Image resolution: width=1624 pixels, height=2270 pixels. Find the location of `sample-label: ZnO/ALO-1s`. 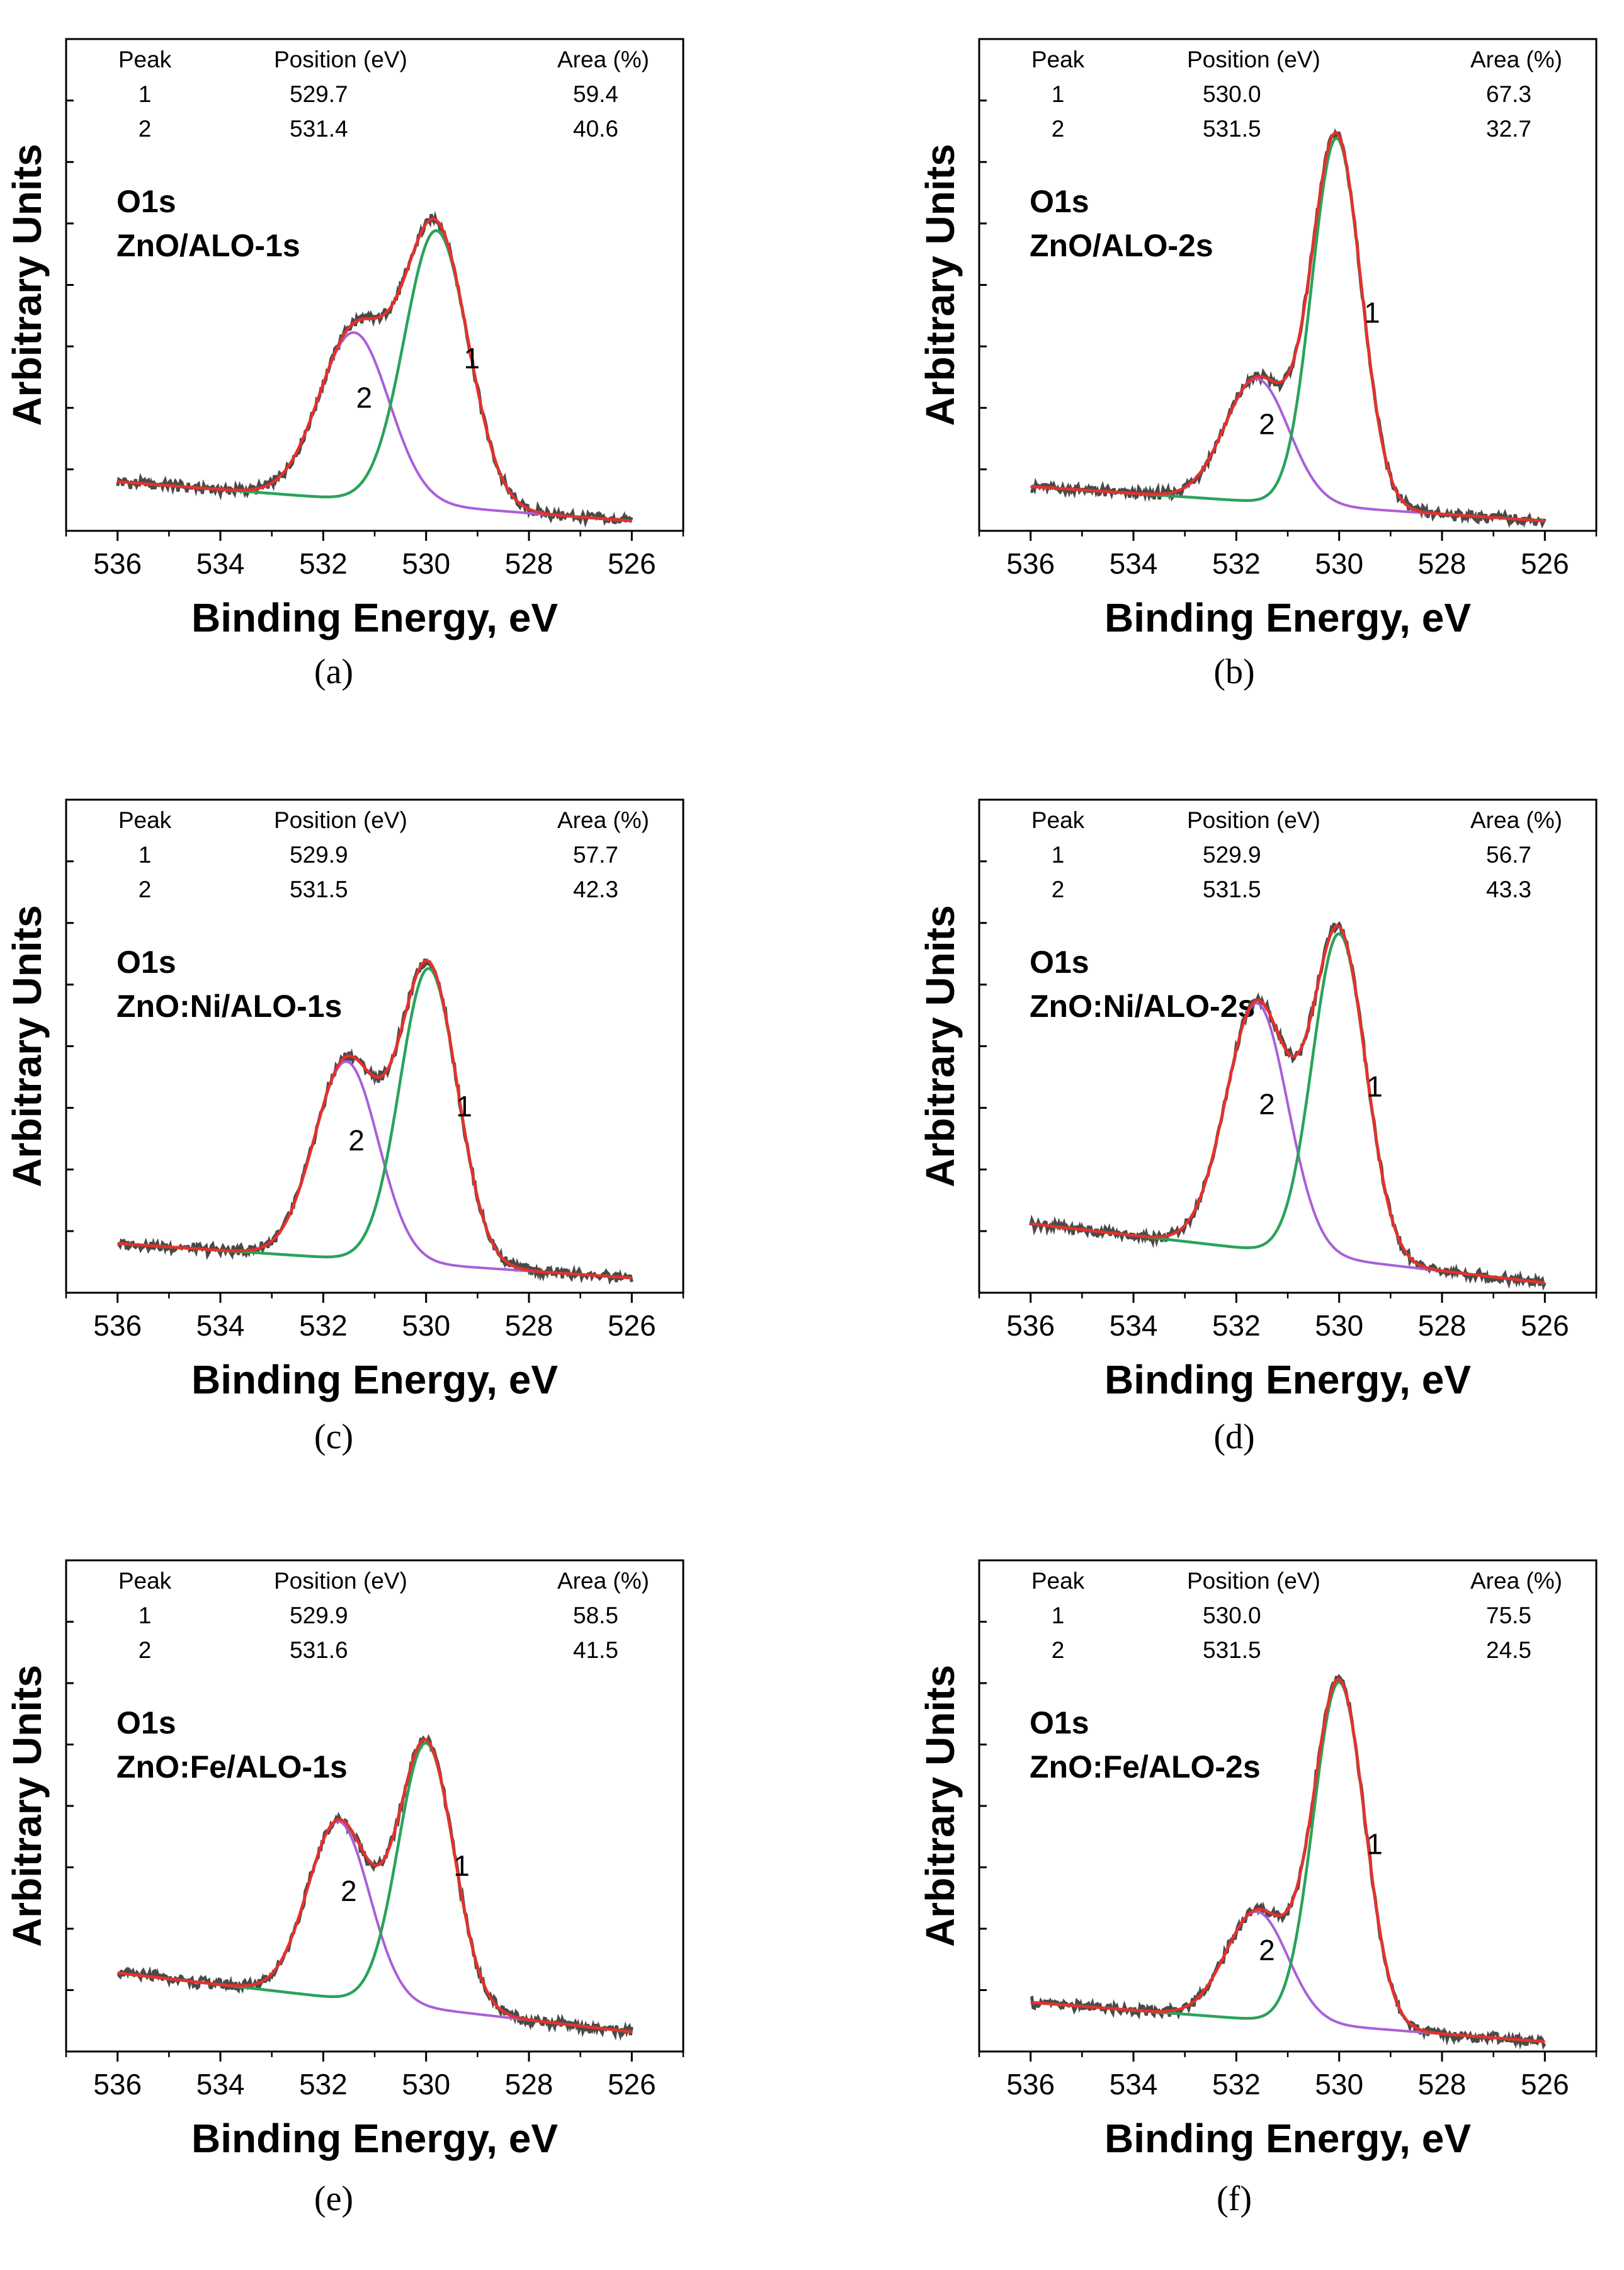

sample-label: ZnO/ALO-1s is located at coordinates (208, 246).